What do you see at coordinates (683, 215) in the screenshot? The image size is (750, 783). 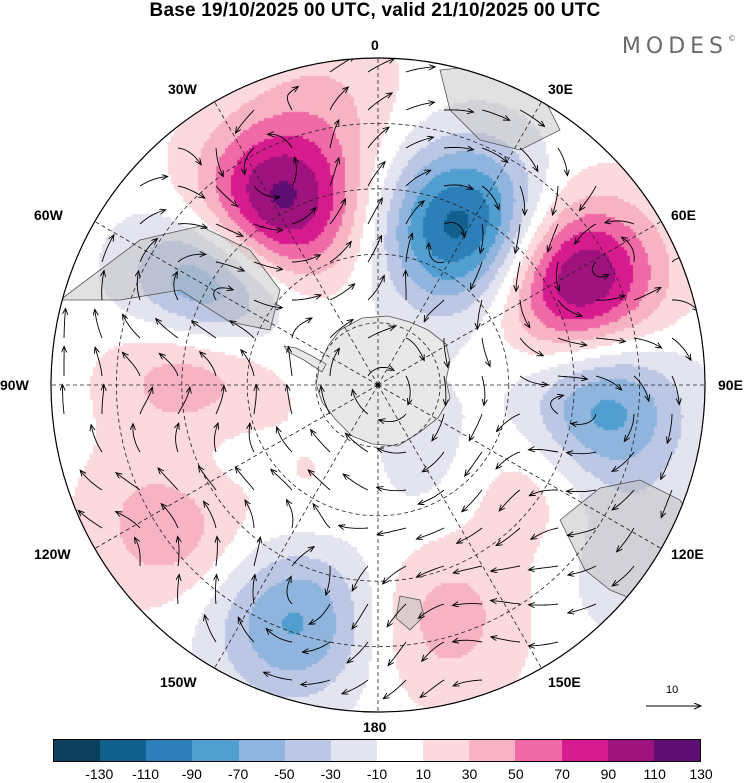 I see `lon-label-60e: 60E` at bounding box center [683, 215].